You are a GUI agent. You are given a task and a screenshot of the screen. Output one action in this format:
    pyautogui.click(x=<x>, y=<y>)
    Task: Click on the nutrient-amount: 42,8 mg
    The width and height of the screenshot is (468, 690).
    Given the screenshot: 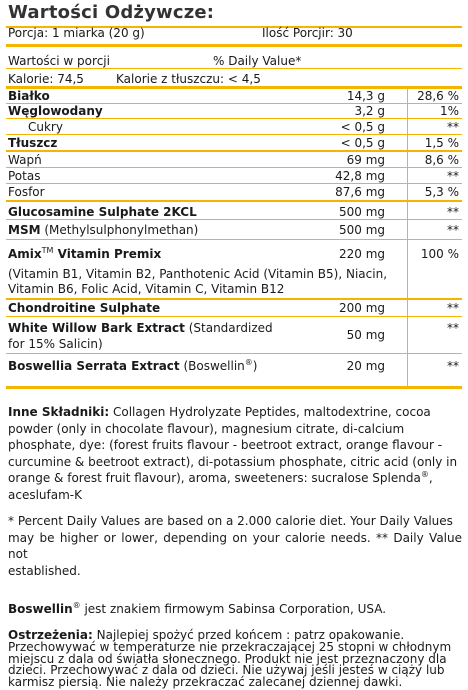 What is the action you would take?
    pyautogui.click(x=360, y=176)
    